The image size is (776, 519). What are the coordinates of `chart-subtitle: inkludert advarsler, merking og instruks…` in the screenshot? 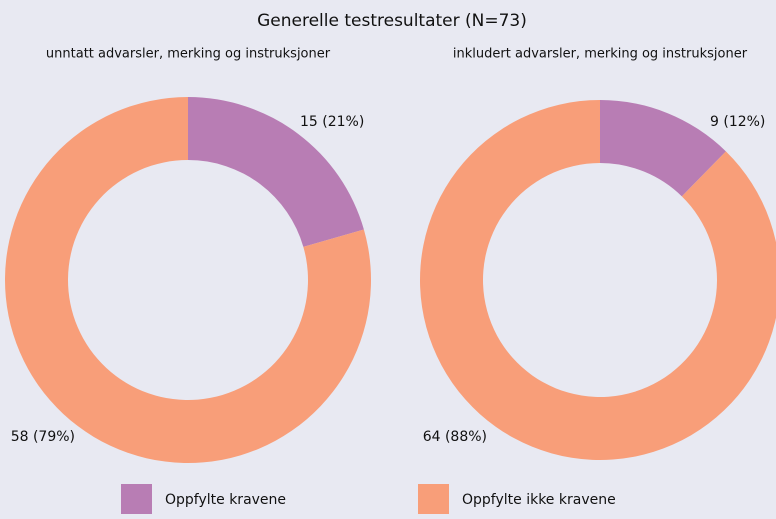 It's located at (600, 54).